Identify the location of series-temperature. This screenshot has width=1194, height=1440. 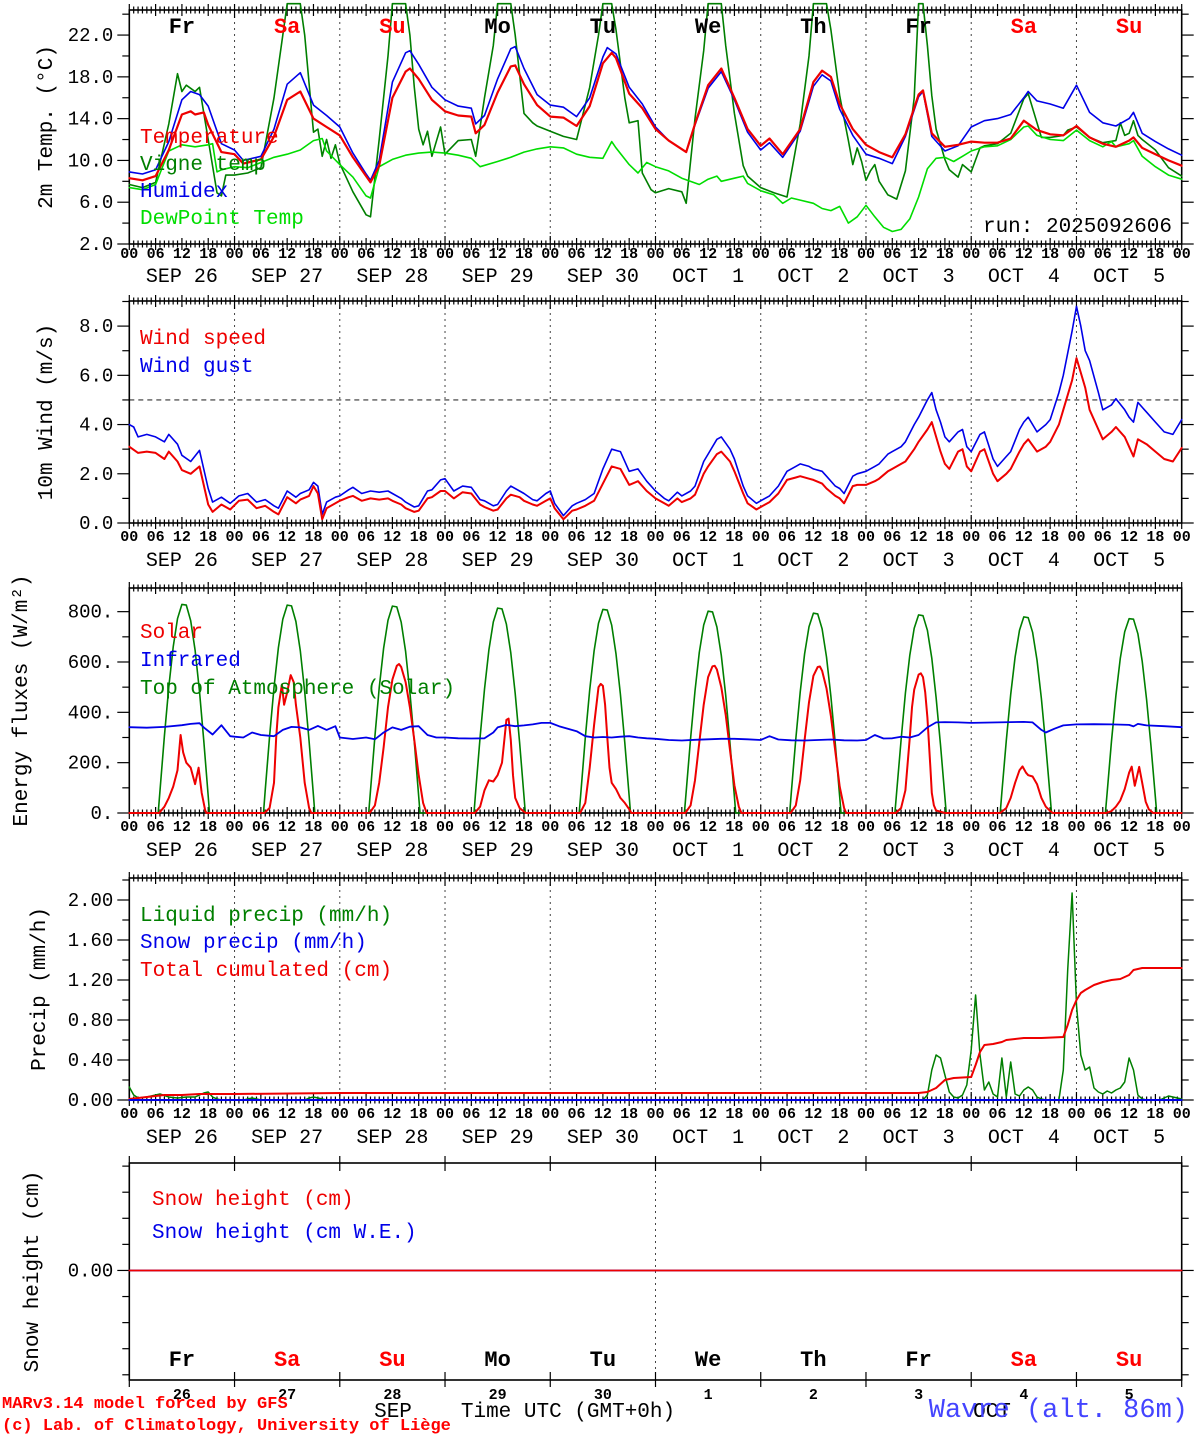
(655, 117).